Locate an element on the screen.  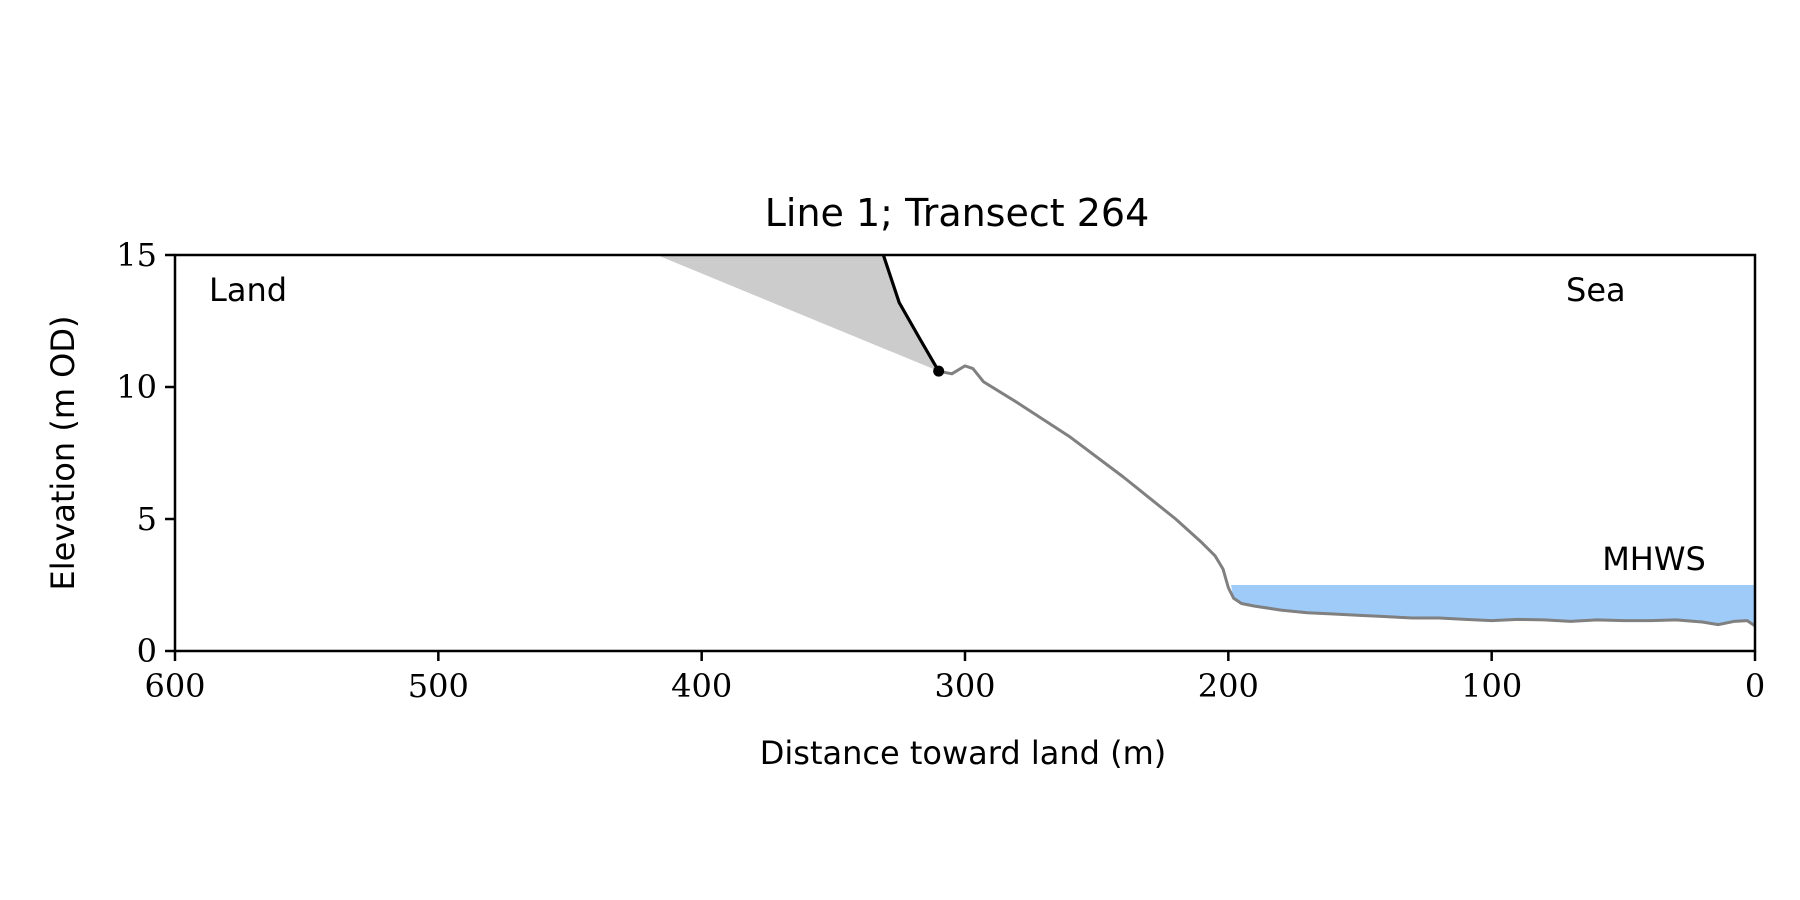
x-tick-label: 400 is located at coordinates (701, 686).